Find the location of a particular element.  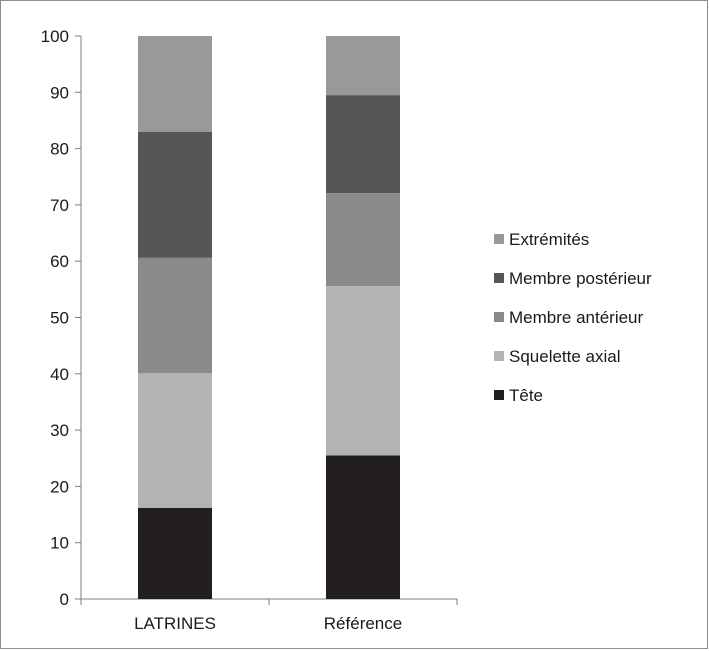

x-tick-label: LATRINES is located at coordinates (175, 623).